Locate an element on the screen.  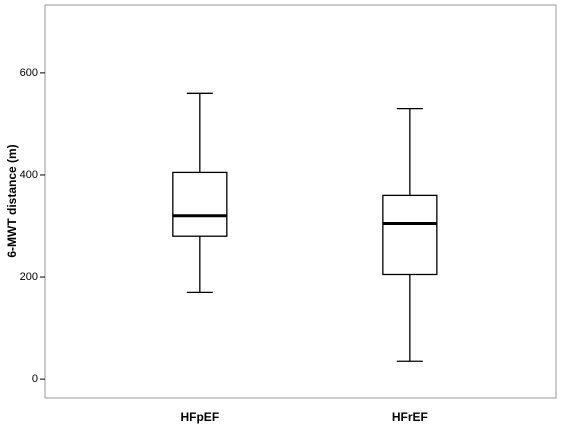
x-tick-label: HFpEF is located at coordinates (199, 417).